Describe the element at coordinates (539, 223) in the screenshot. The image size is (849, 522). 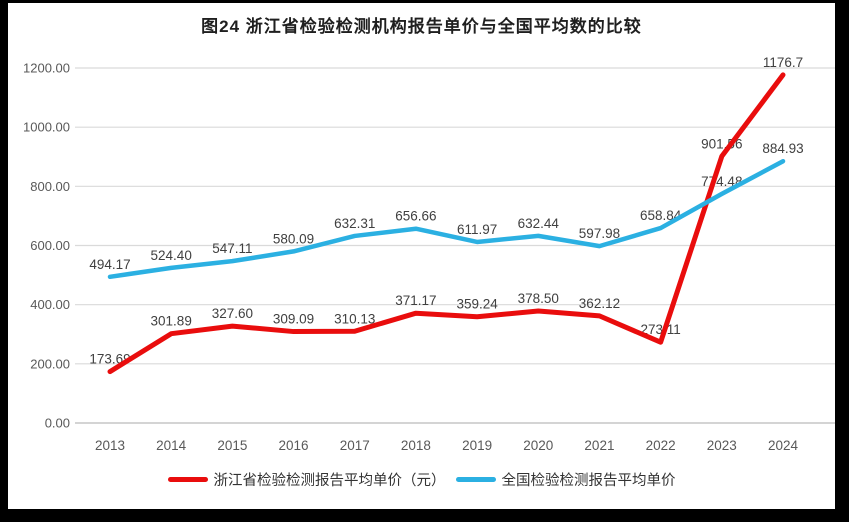
I see `data-label-national-2020: 632.44` at that location.